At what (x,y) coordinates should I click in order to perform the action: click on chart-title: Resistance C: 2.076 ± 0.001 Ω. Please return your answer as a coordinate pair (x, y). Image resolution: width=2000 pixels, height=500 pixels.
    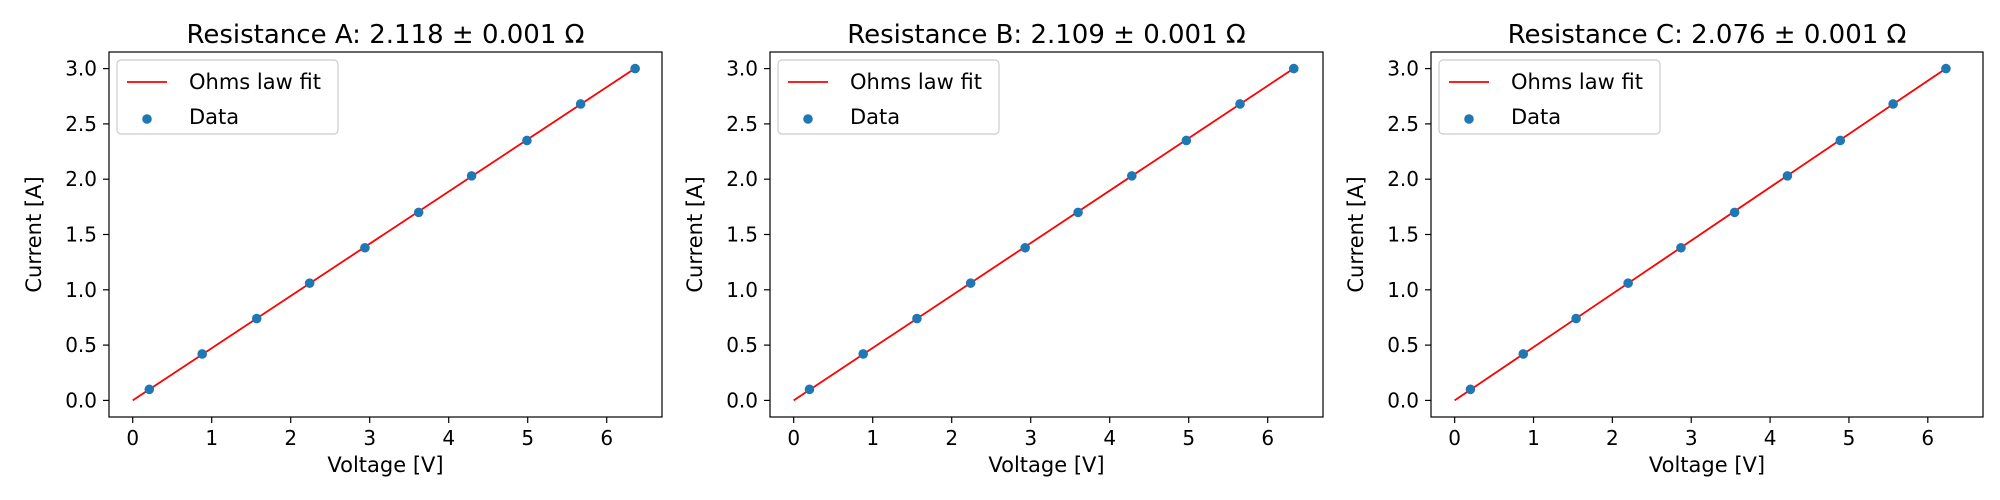
    Looking at the image, I should click on (1707, 35).